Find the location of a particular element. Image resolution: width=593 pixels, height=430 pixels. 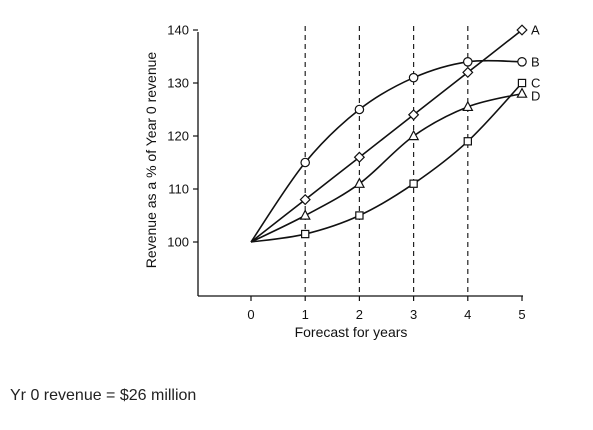

series-label-b: B is located at coordinates (535, 61).